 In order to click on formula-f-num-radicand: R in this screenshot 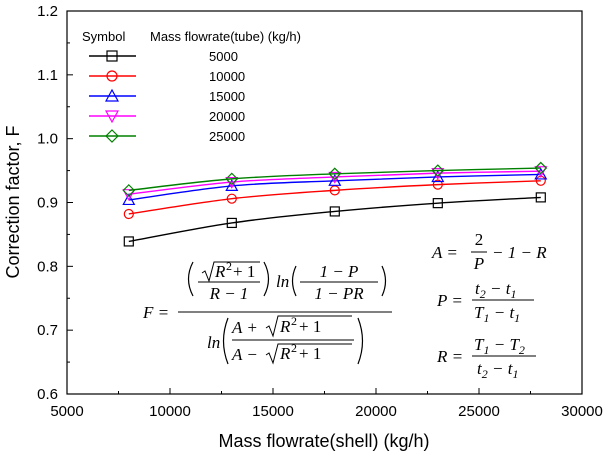, I will do `click(220, 271)`.